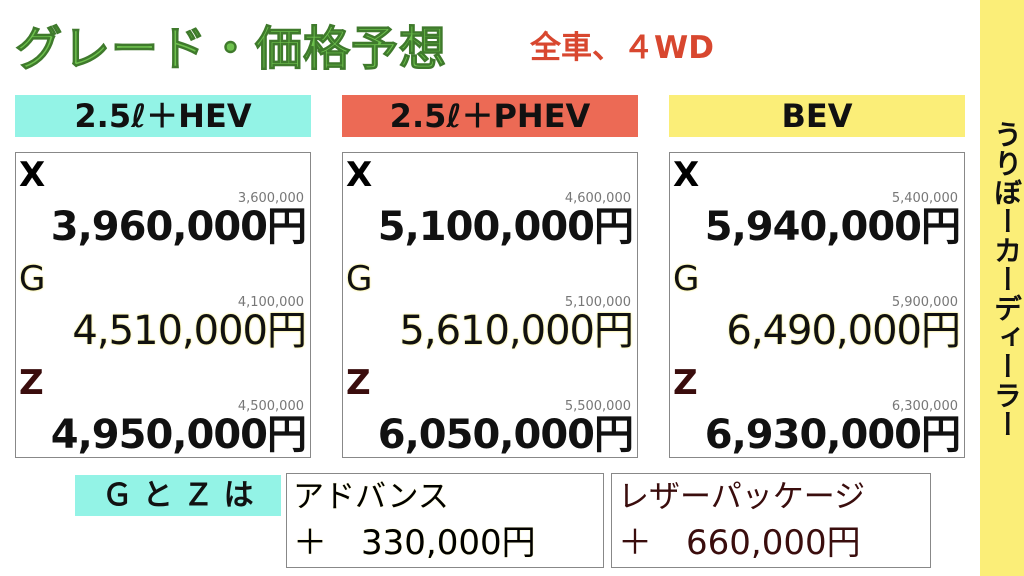 This screenshot has height=576, width=1024. What do you see at coordinates (924, 302) in the screenshot?
I see `base-price: 5,900,000` at bounding box center [924, 302].